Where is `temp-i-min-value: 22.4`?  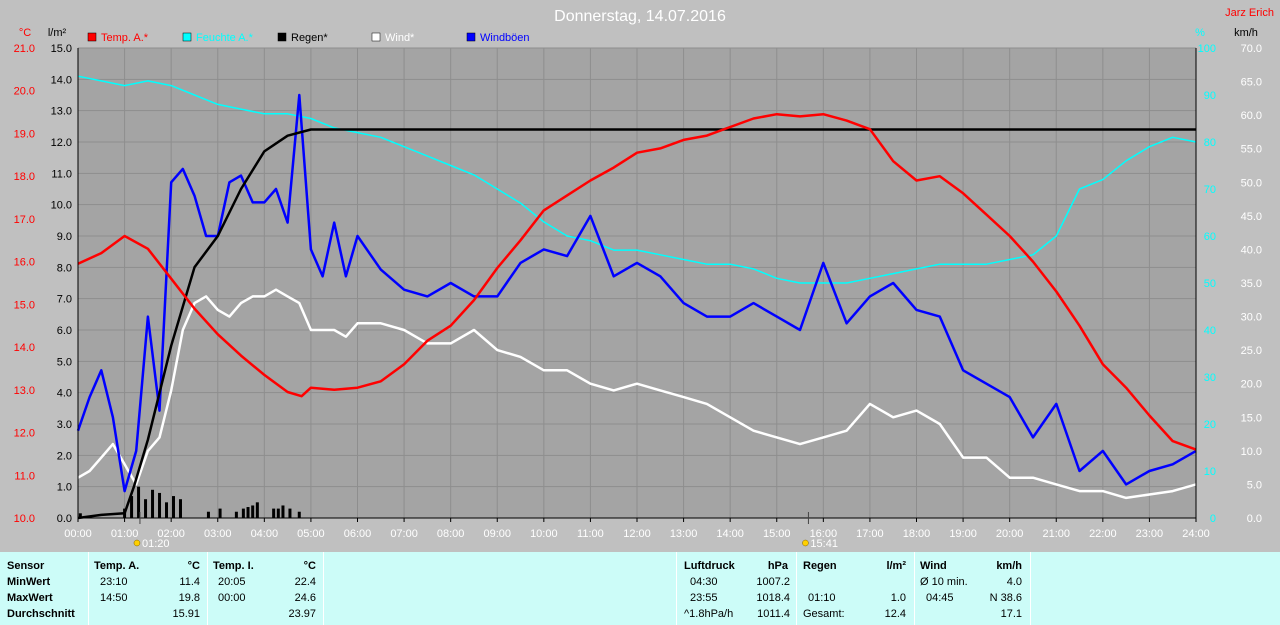 temp-i-min-value: 22.4 is located at coordinates (305, 582).